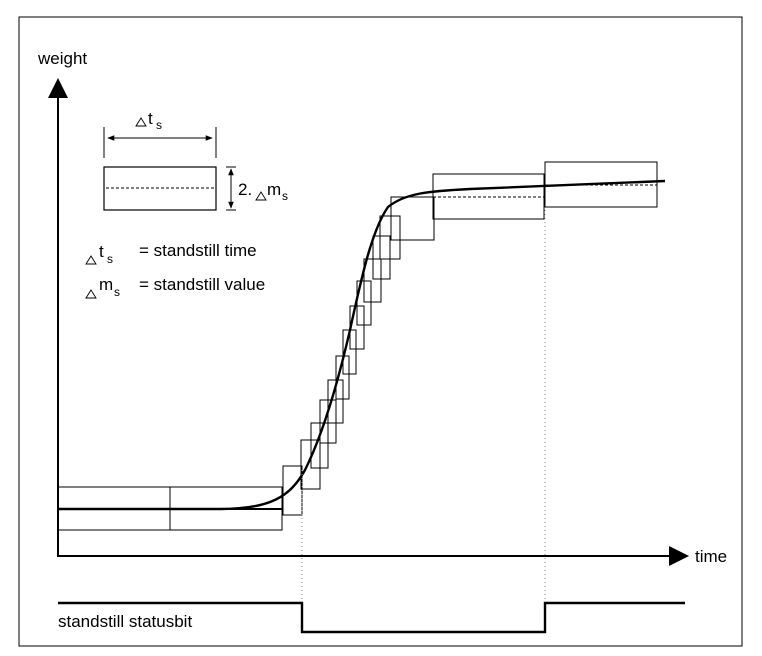  I want to click on x-axis-label: time, so click(711, 556).